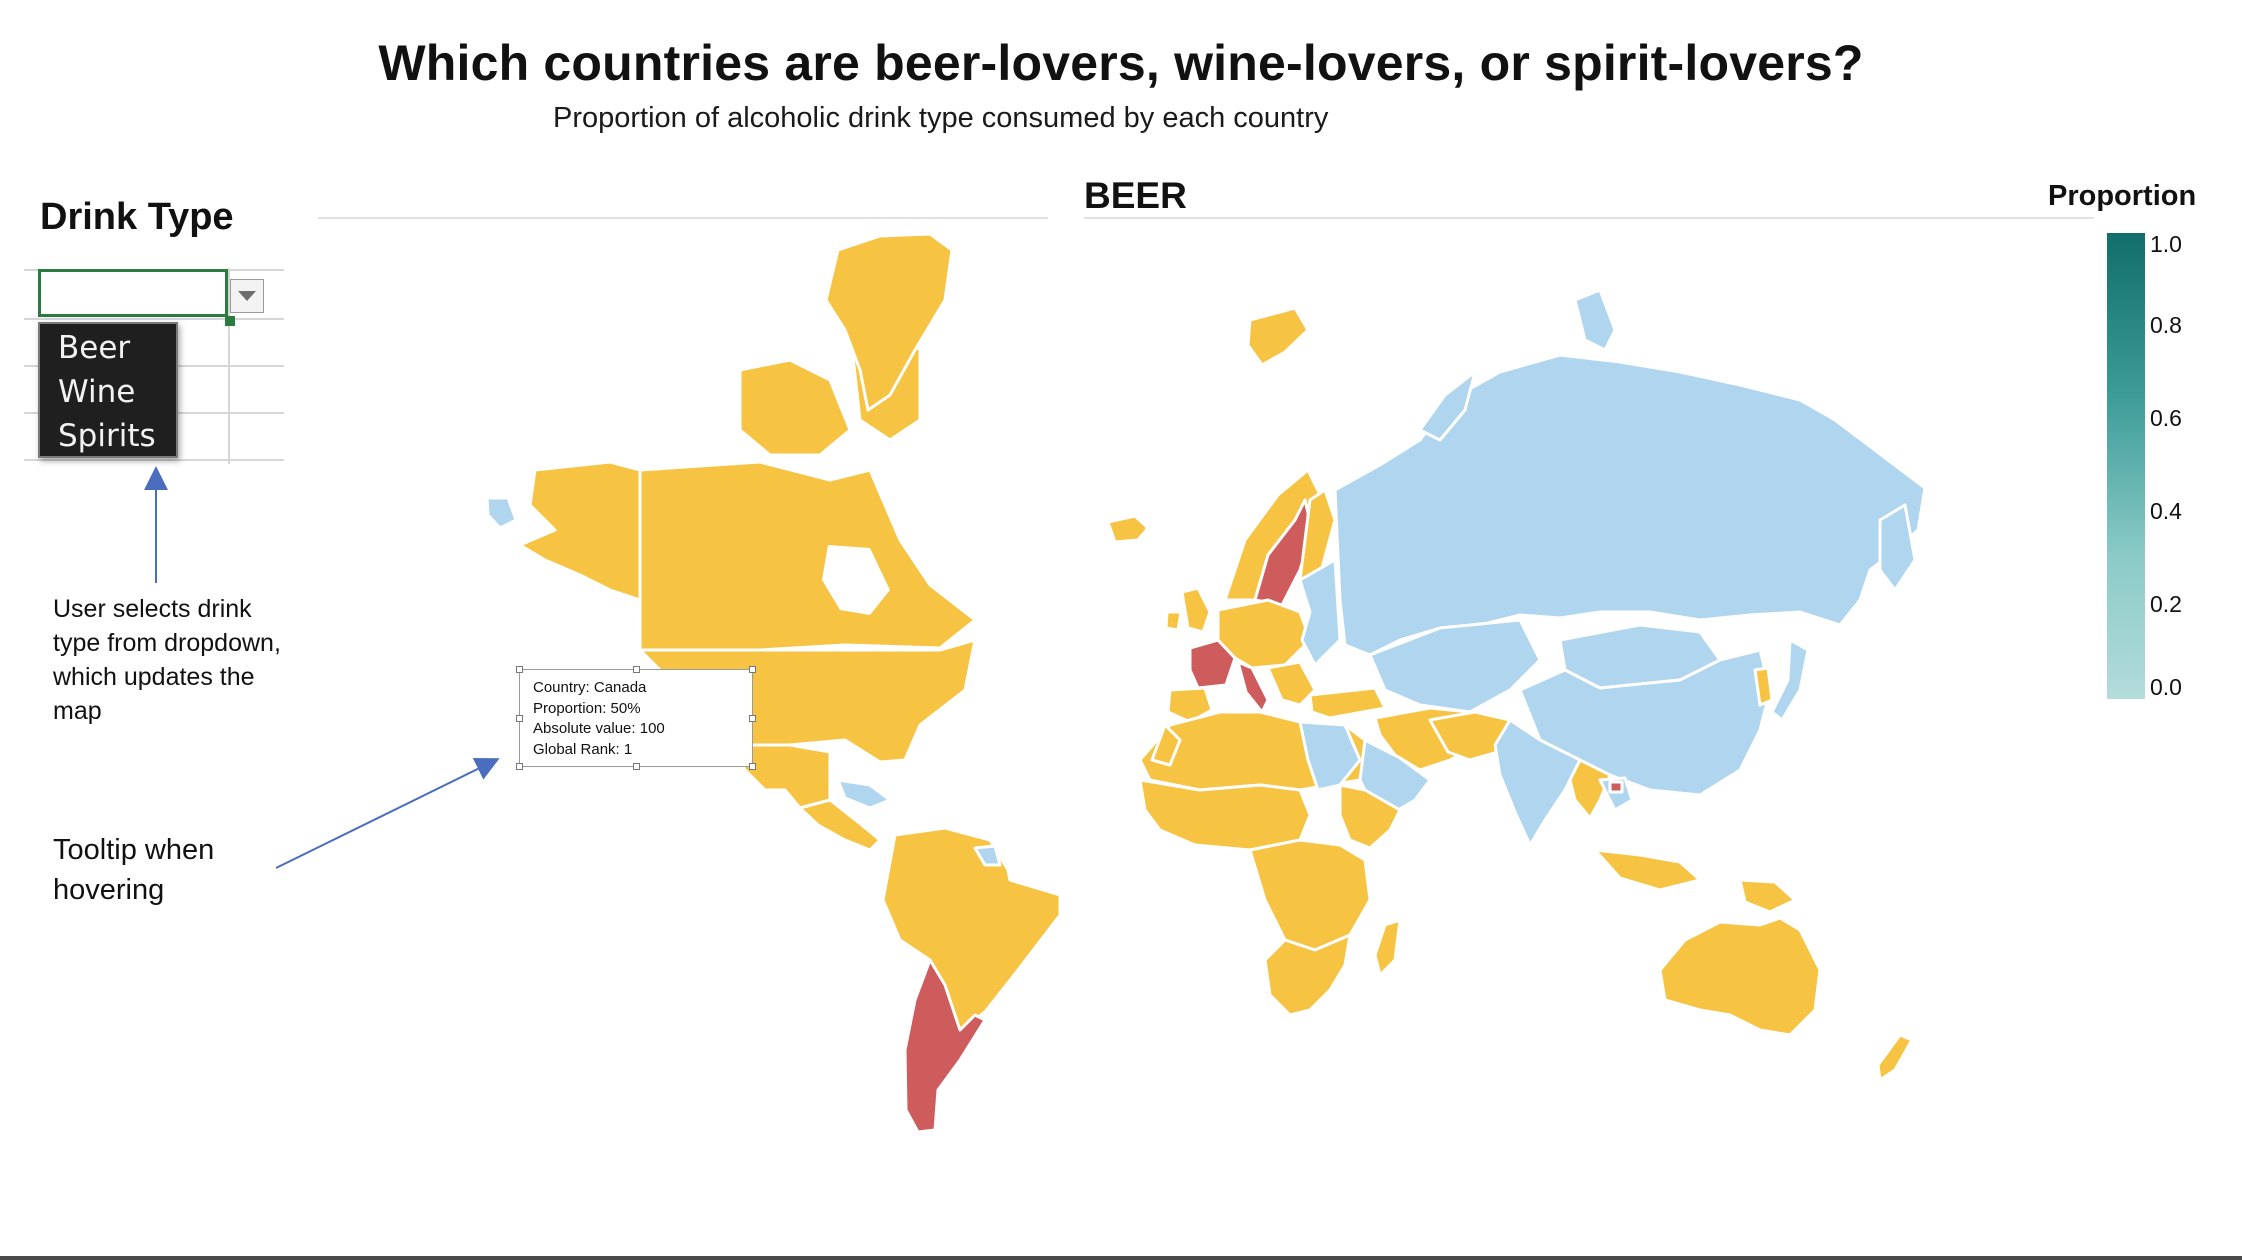 The height and width of the screenshot is (1260, 2242). I want to click on legend-title: Proportion, so click(2122, 196).